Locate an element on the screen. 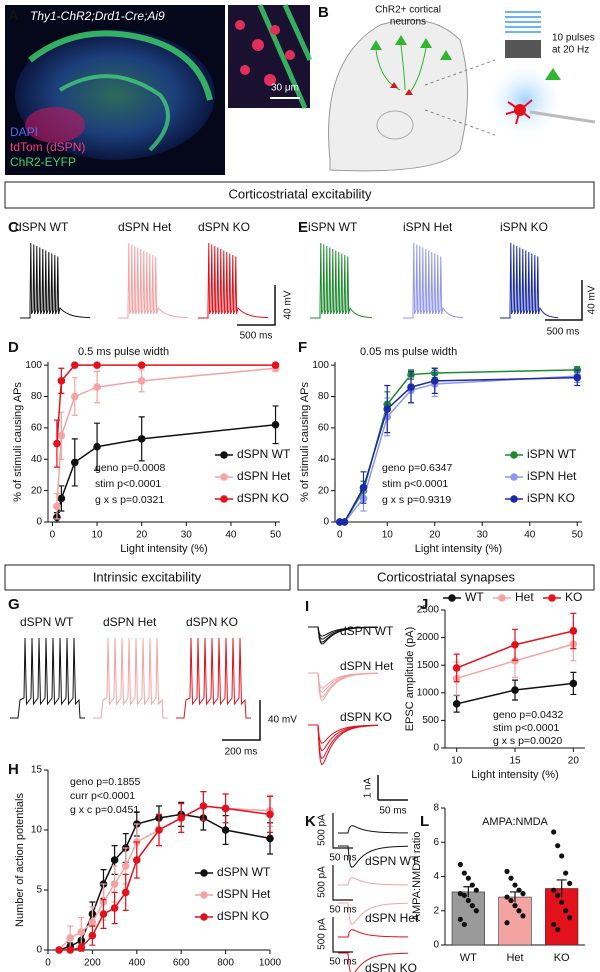  x-tick-label: 400 is located at coordinates (136, 963).